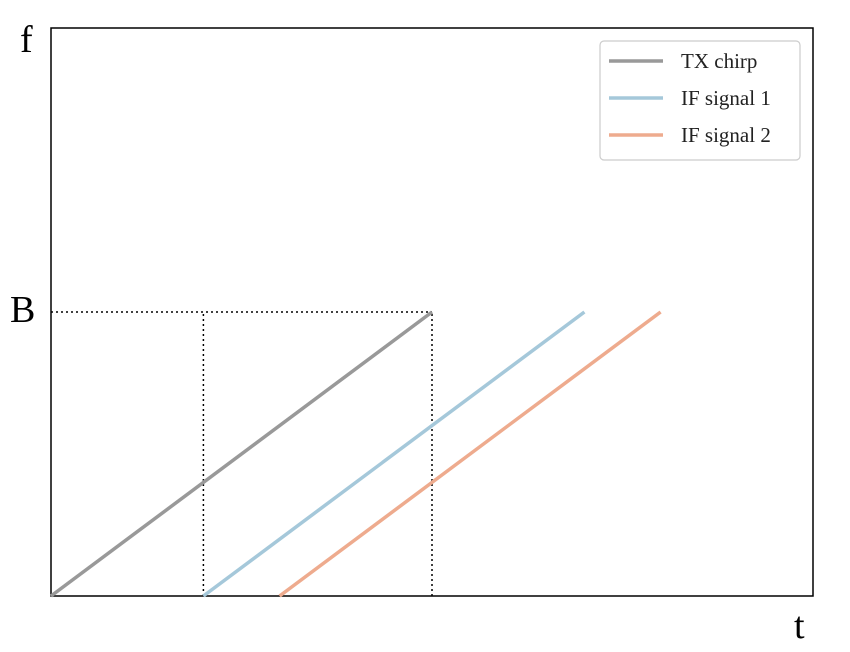 Image resolution: width=850 pixels, height=652 pixels. Describe the element at coordinates (799, 626) in the screenshot. I see `x-axis-label: t` at that location.